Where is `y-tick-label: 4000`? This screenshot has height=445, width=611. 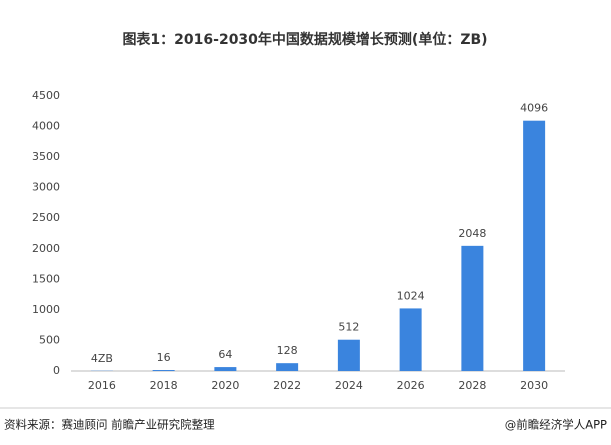
y-tick-label: 4000 is located at coordinates (46, 126).